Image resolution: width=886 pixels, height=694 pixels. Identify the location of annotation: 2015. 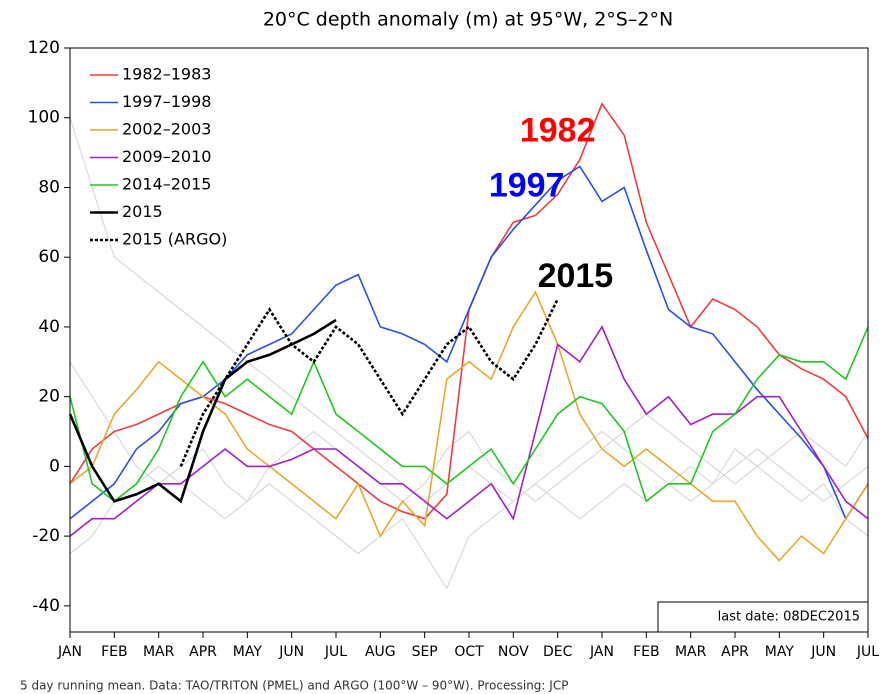
(576, 276).